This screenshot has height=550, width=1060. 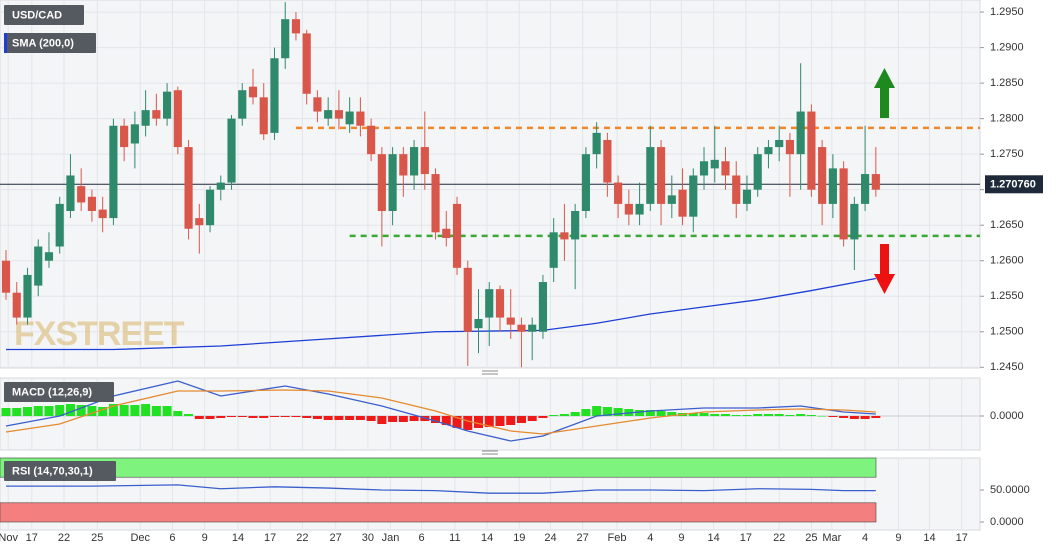 I want to click on panel-label: MACD (12,26,9), so click(x=52, y=392).